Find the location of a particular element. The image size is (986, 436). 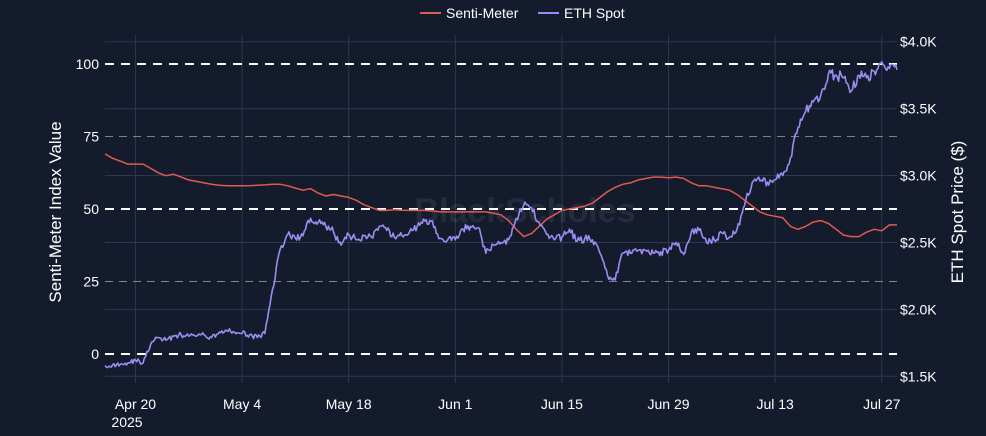

y-right-tick-3500: $3.5K is located at coordinates (918, 109).